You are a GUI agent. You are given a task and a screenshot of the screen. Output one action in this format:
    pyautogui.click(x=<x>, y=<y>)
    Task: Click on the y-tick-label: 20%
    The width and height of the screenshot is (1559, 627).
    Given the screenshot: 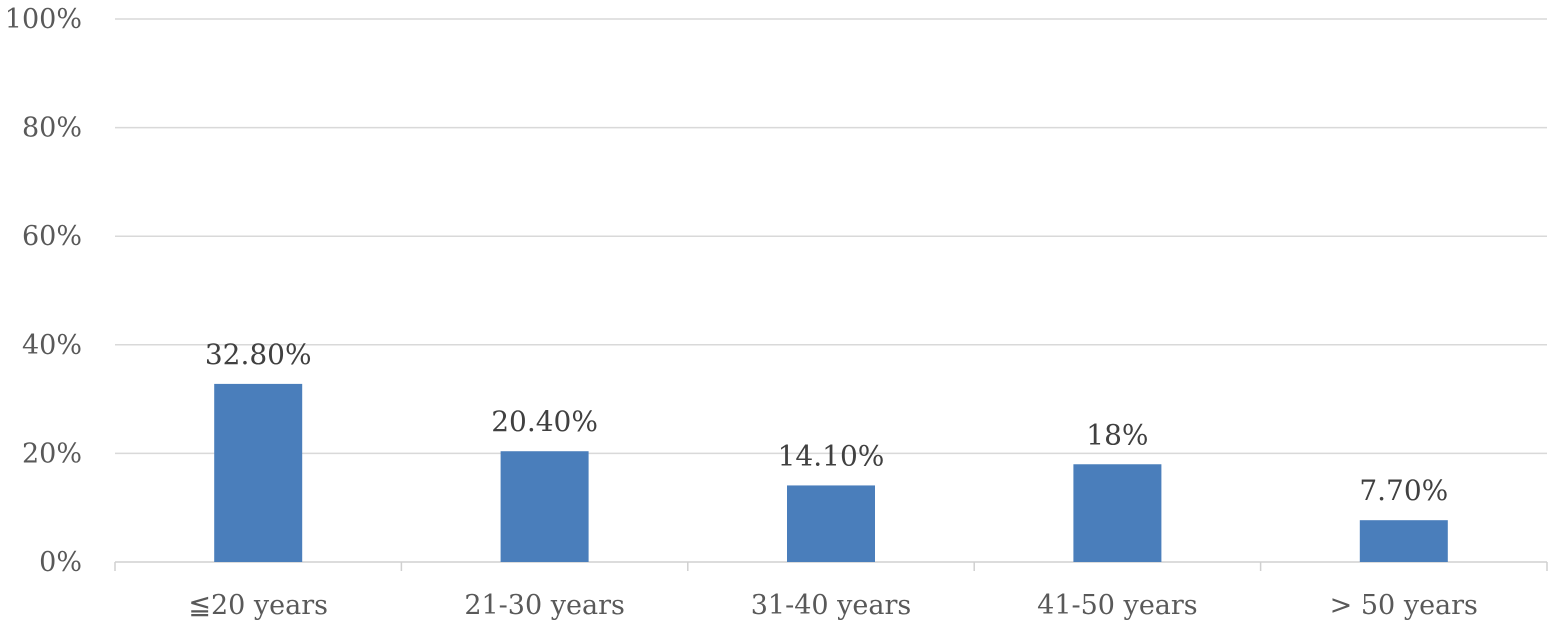 What is the action you would take?
    pyautogui.click(x=52, y=453)
    